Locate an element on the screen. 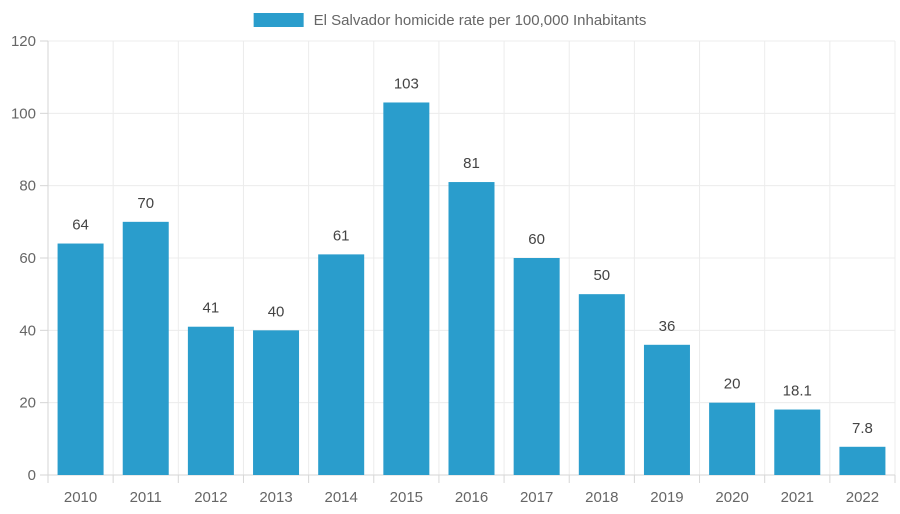  data-label: 60 is located at coordinates (536, 239).